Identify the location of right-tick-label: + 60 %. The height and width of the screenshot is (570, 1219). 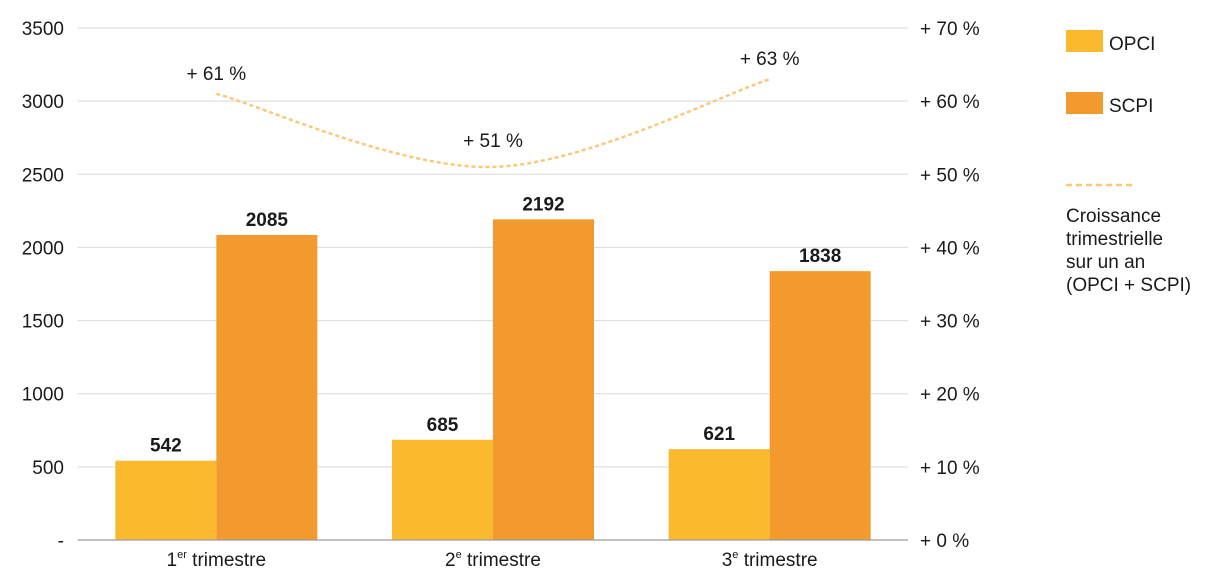
(950, 102).